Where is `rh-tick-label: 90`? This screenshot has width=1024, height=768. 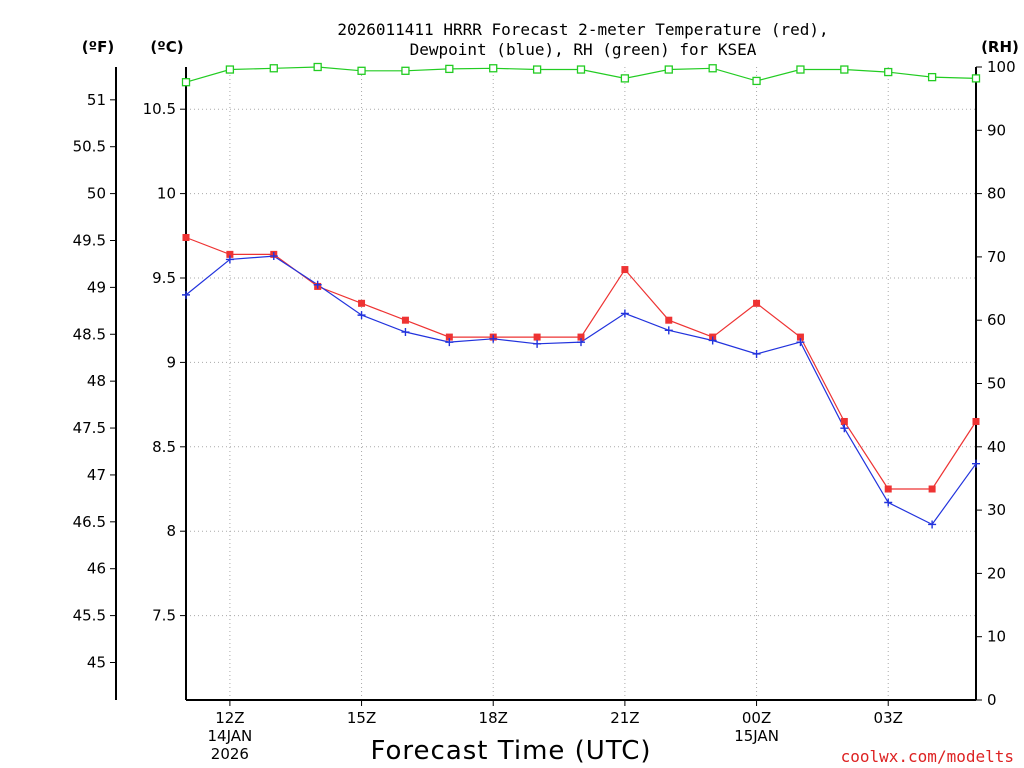
rh-tick-label: 90 is located at coordinates (996, 130).